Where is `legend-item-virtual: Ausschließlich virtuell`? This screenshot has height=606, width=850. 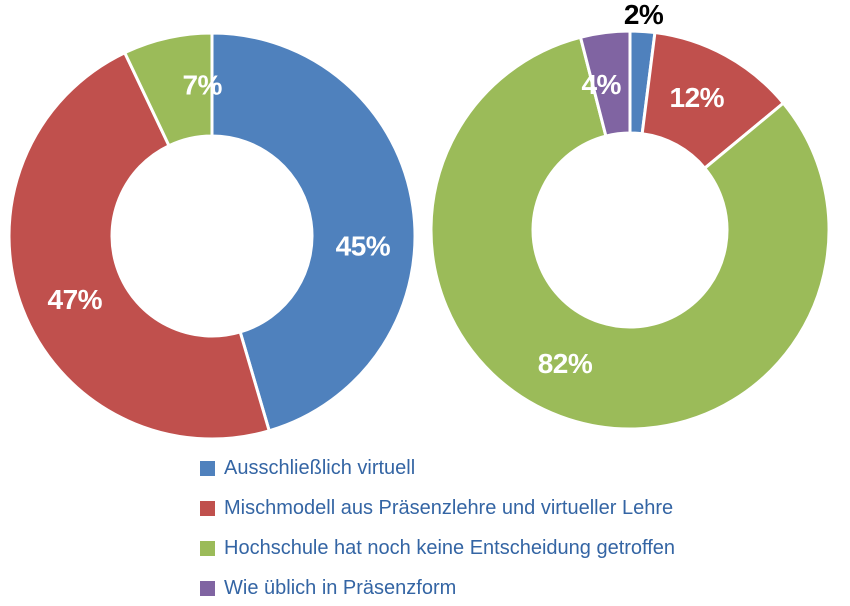
legend-item-virtual: Ausschließlich virtuell is located at coordinates (437, 468).